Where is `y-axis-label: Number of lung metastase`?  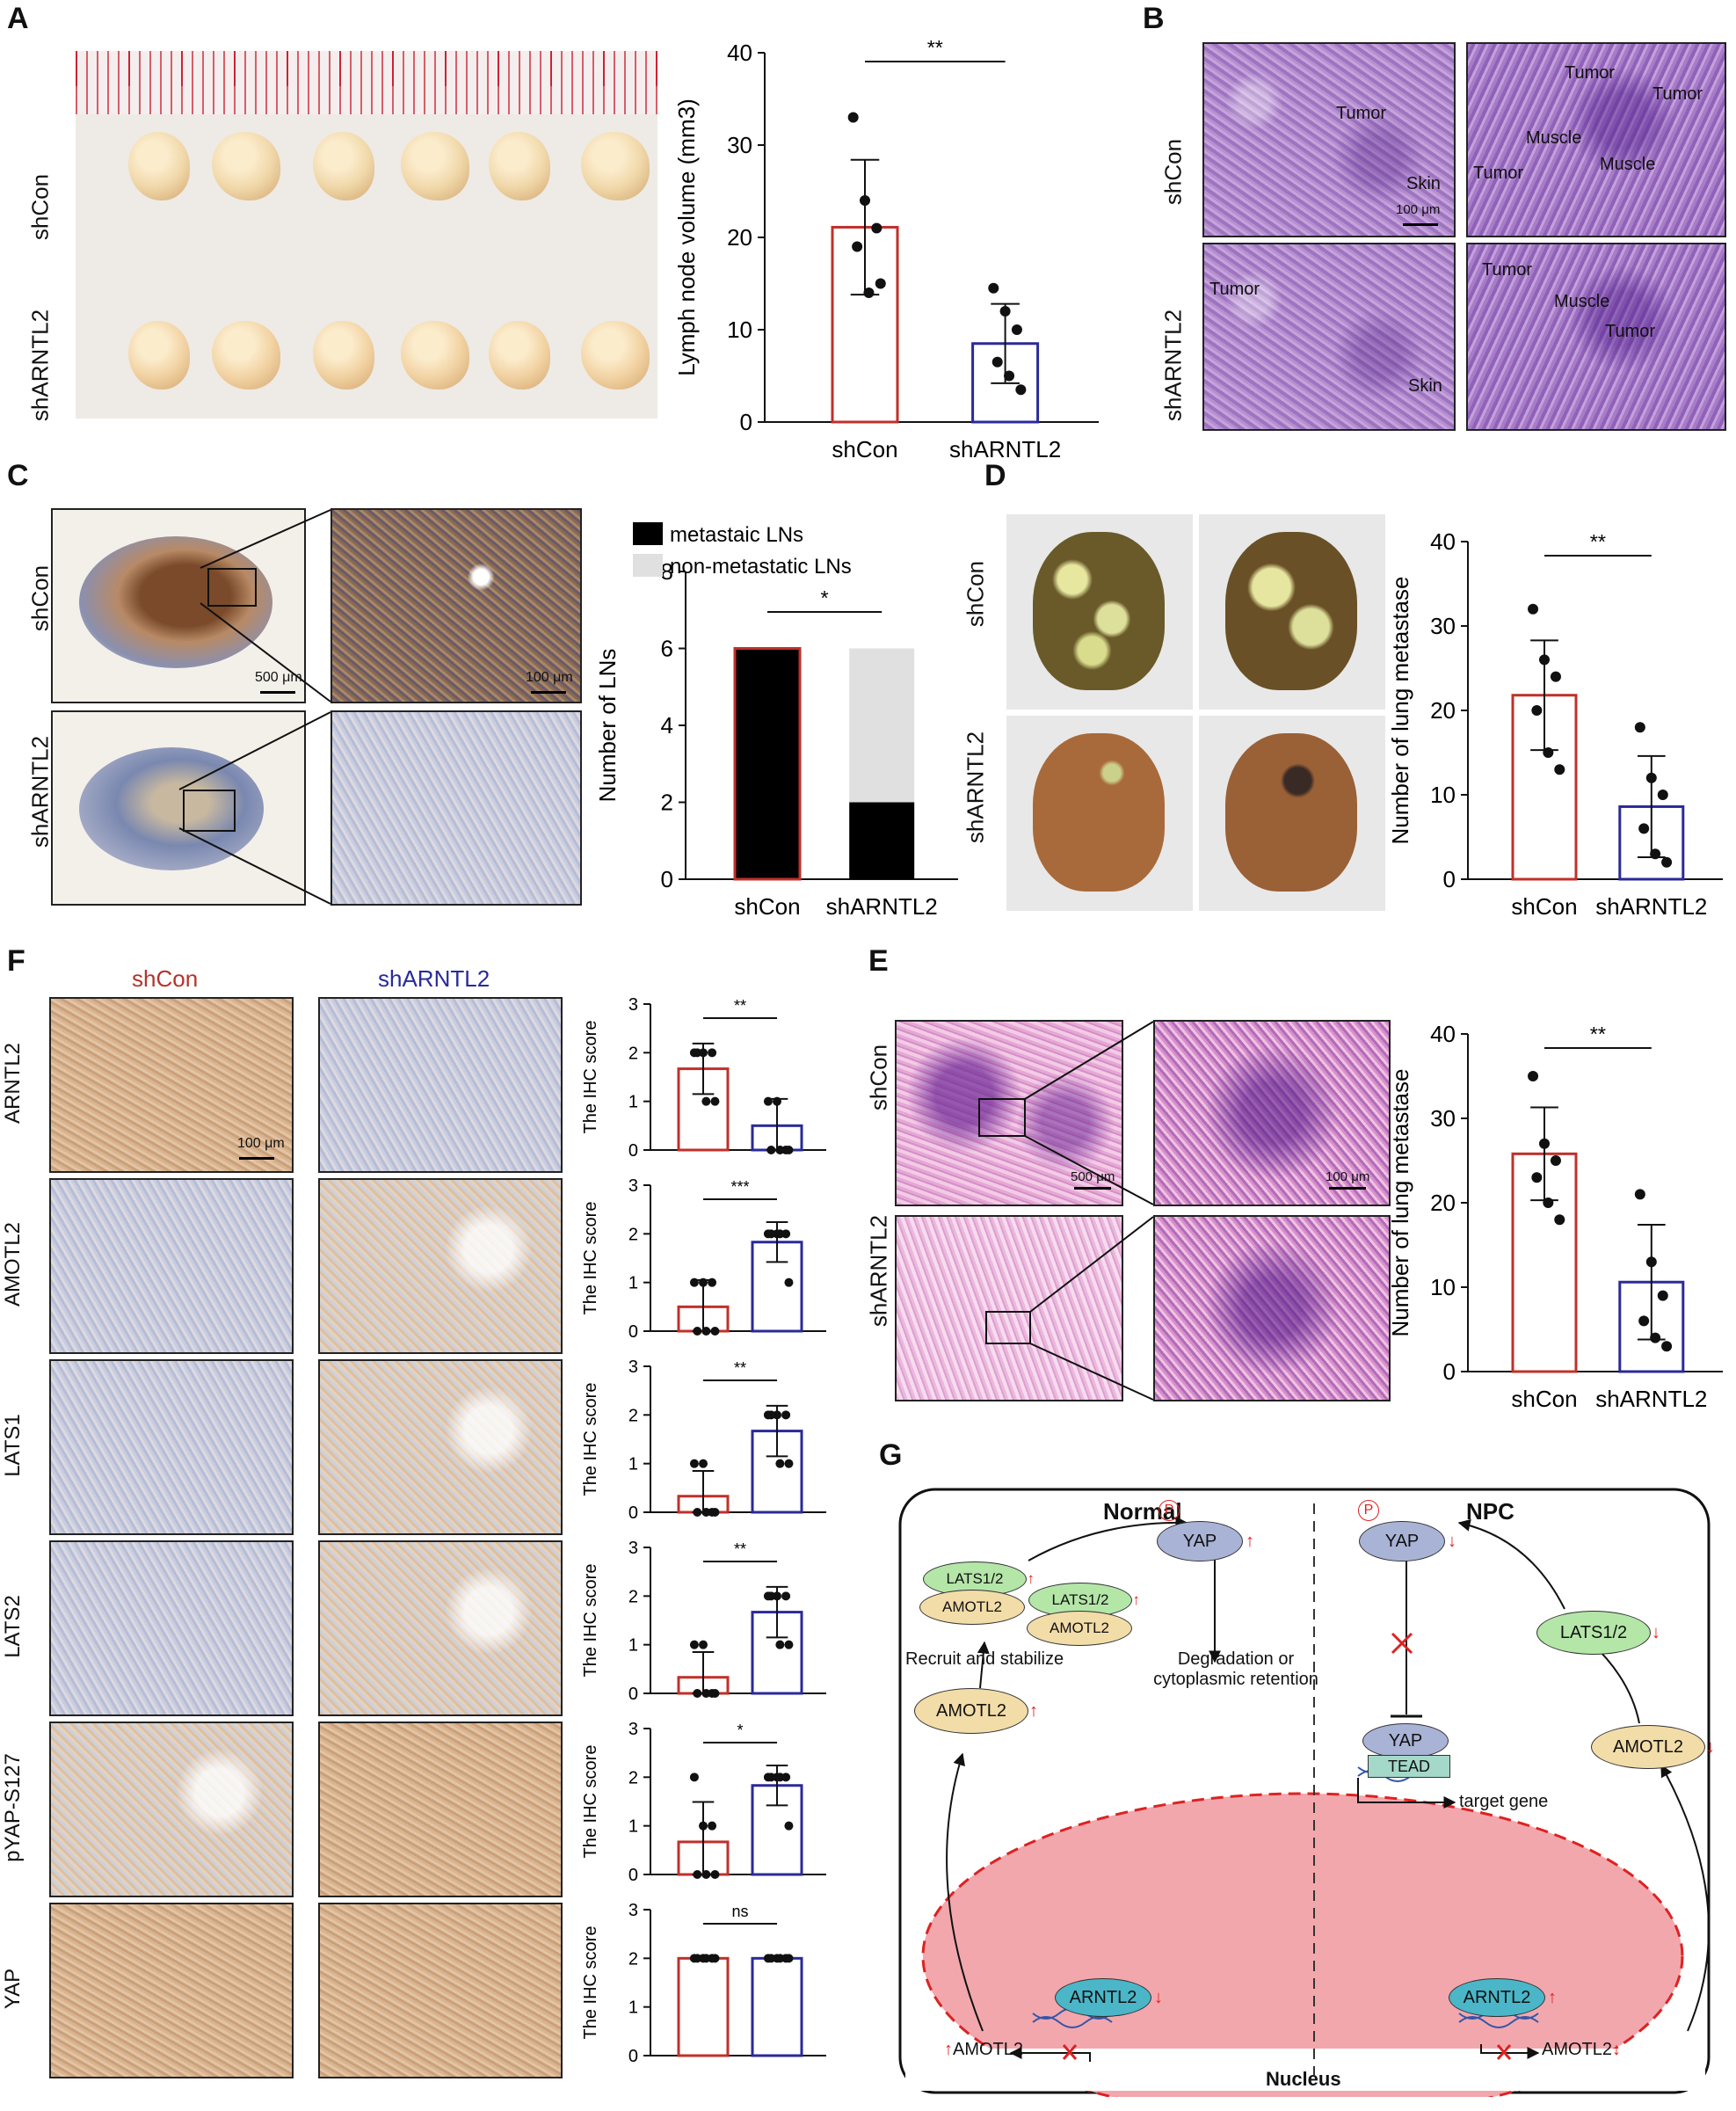
y-axis-label: Number of lung metastase is located at coordinates (1400, 711).